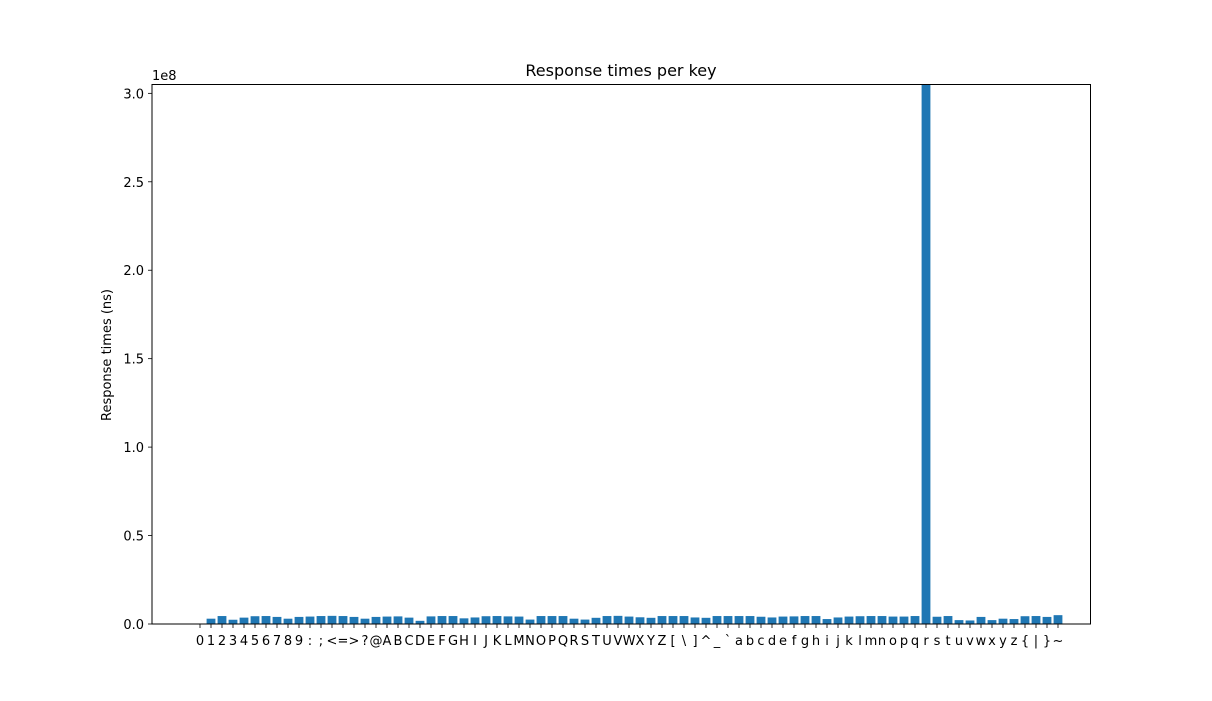 This screenshot has width=1212, height=701. Describe the element at coordinates (717, 641) in the screenshot. I see `x-tick-label-47: _` at that location.